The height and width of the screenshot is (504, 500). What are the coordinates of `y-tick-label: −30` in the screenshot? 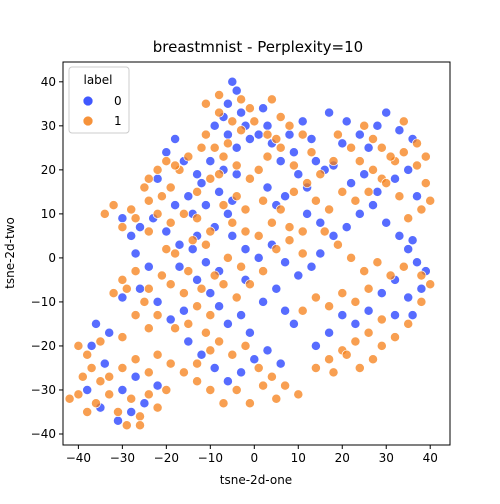 It's located at (43, 390).